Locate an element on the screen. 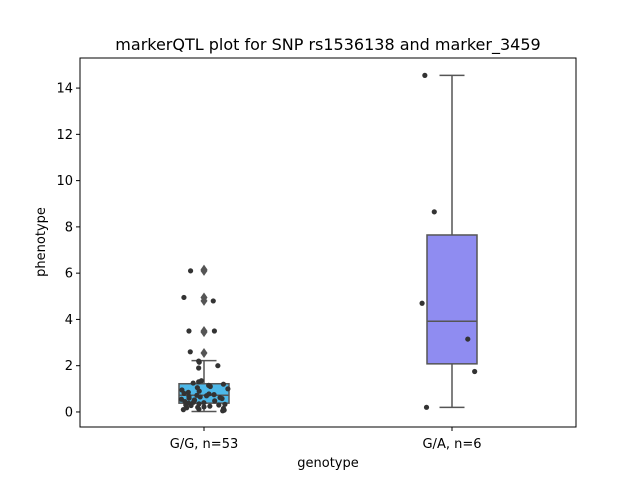  y-tick-label: 8 is located at coordinates (69, 227).